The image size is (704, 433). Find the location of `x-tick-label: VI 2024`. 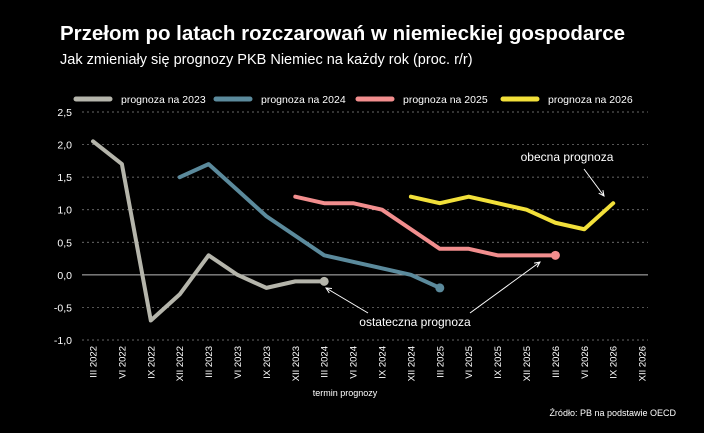

x-tick-label: VI 2024 is located at coordinates (354, 362).